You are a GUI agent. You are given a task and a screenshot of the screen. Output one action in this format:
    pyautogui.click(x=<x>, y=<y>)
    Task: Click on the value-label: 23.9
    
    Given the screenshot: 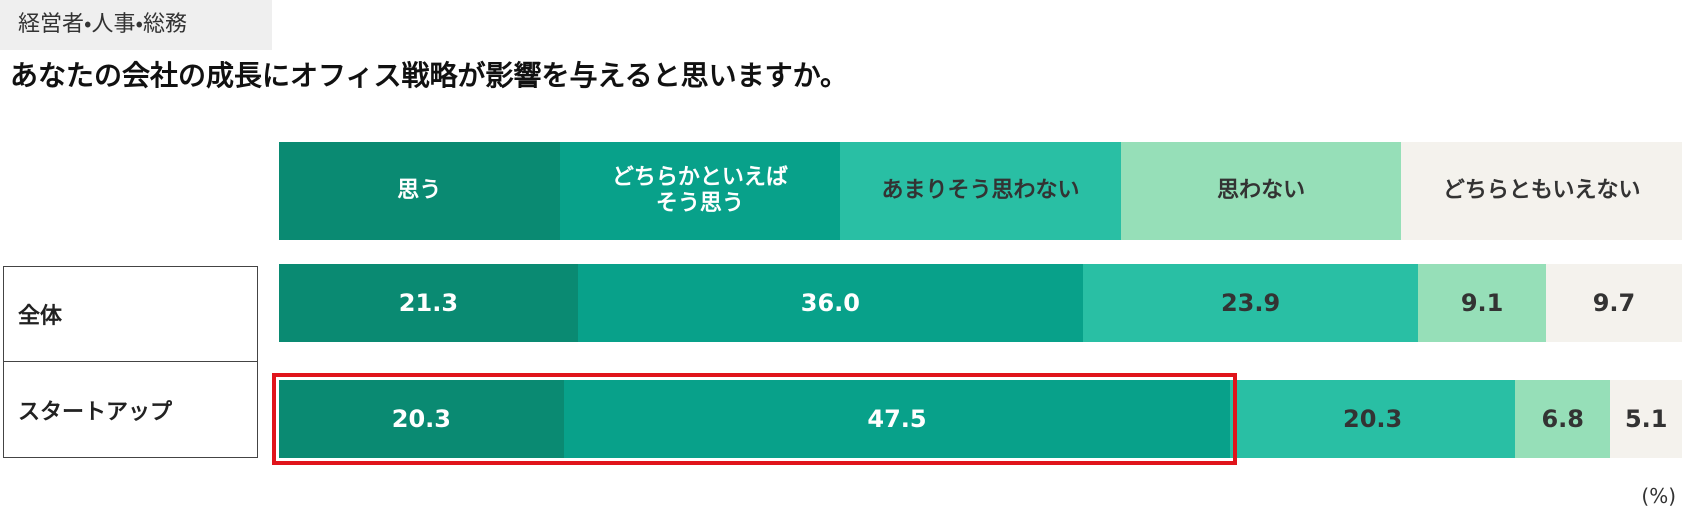 What is the action you would take?
    pyautogui.click(x=1250, y=303)
    